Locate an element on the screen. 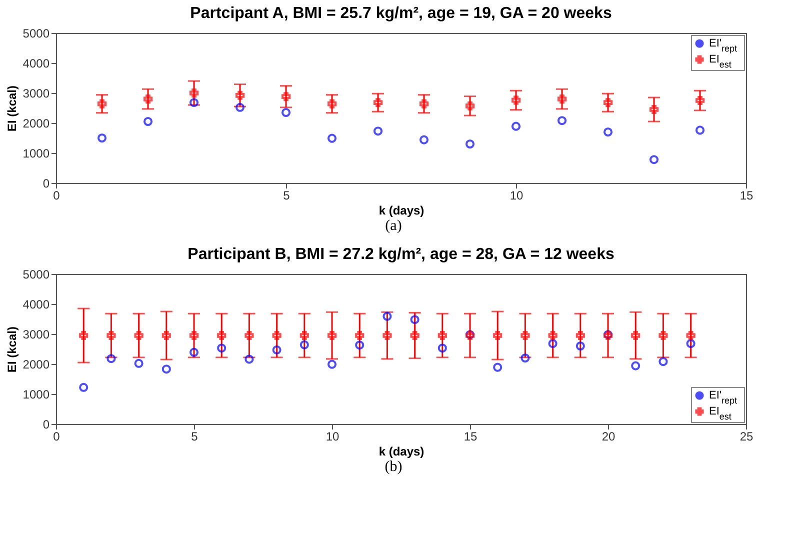  text: (b) is located at coordinates (394, 467).